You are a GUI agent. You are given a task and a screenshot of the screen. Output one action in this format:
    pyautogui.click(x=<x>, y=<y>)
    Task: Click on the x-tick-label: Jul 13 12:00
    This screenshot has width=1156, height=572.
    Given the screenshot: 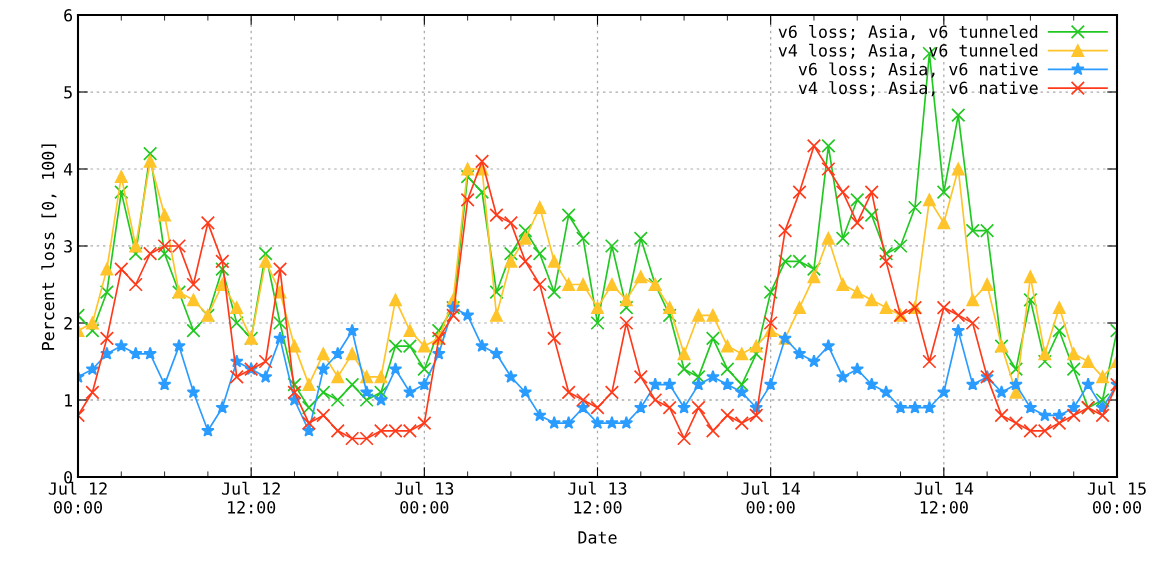 What is the action you would take?
    pyautogui.click(x=597, y=497)
    